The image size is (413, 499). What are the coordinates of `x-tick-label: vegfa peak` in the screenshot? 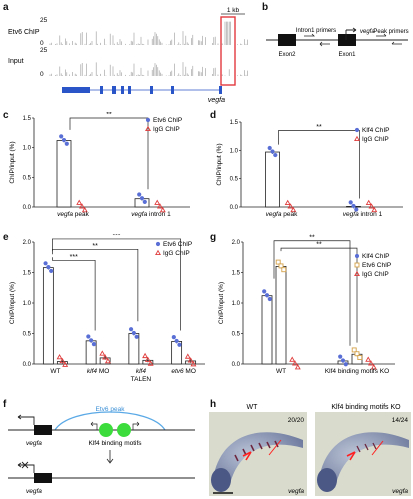 It's located at (73, 214).